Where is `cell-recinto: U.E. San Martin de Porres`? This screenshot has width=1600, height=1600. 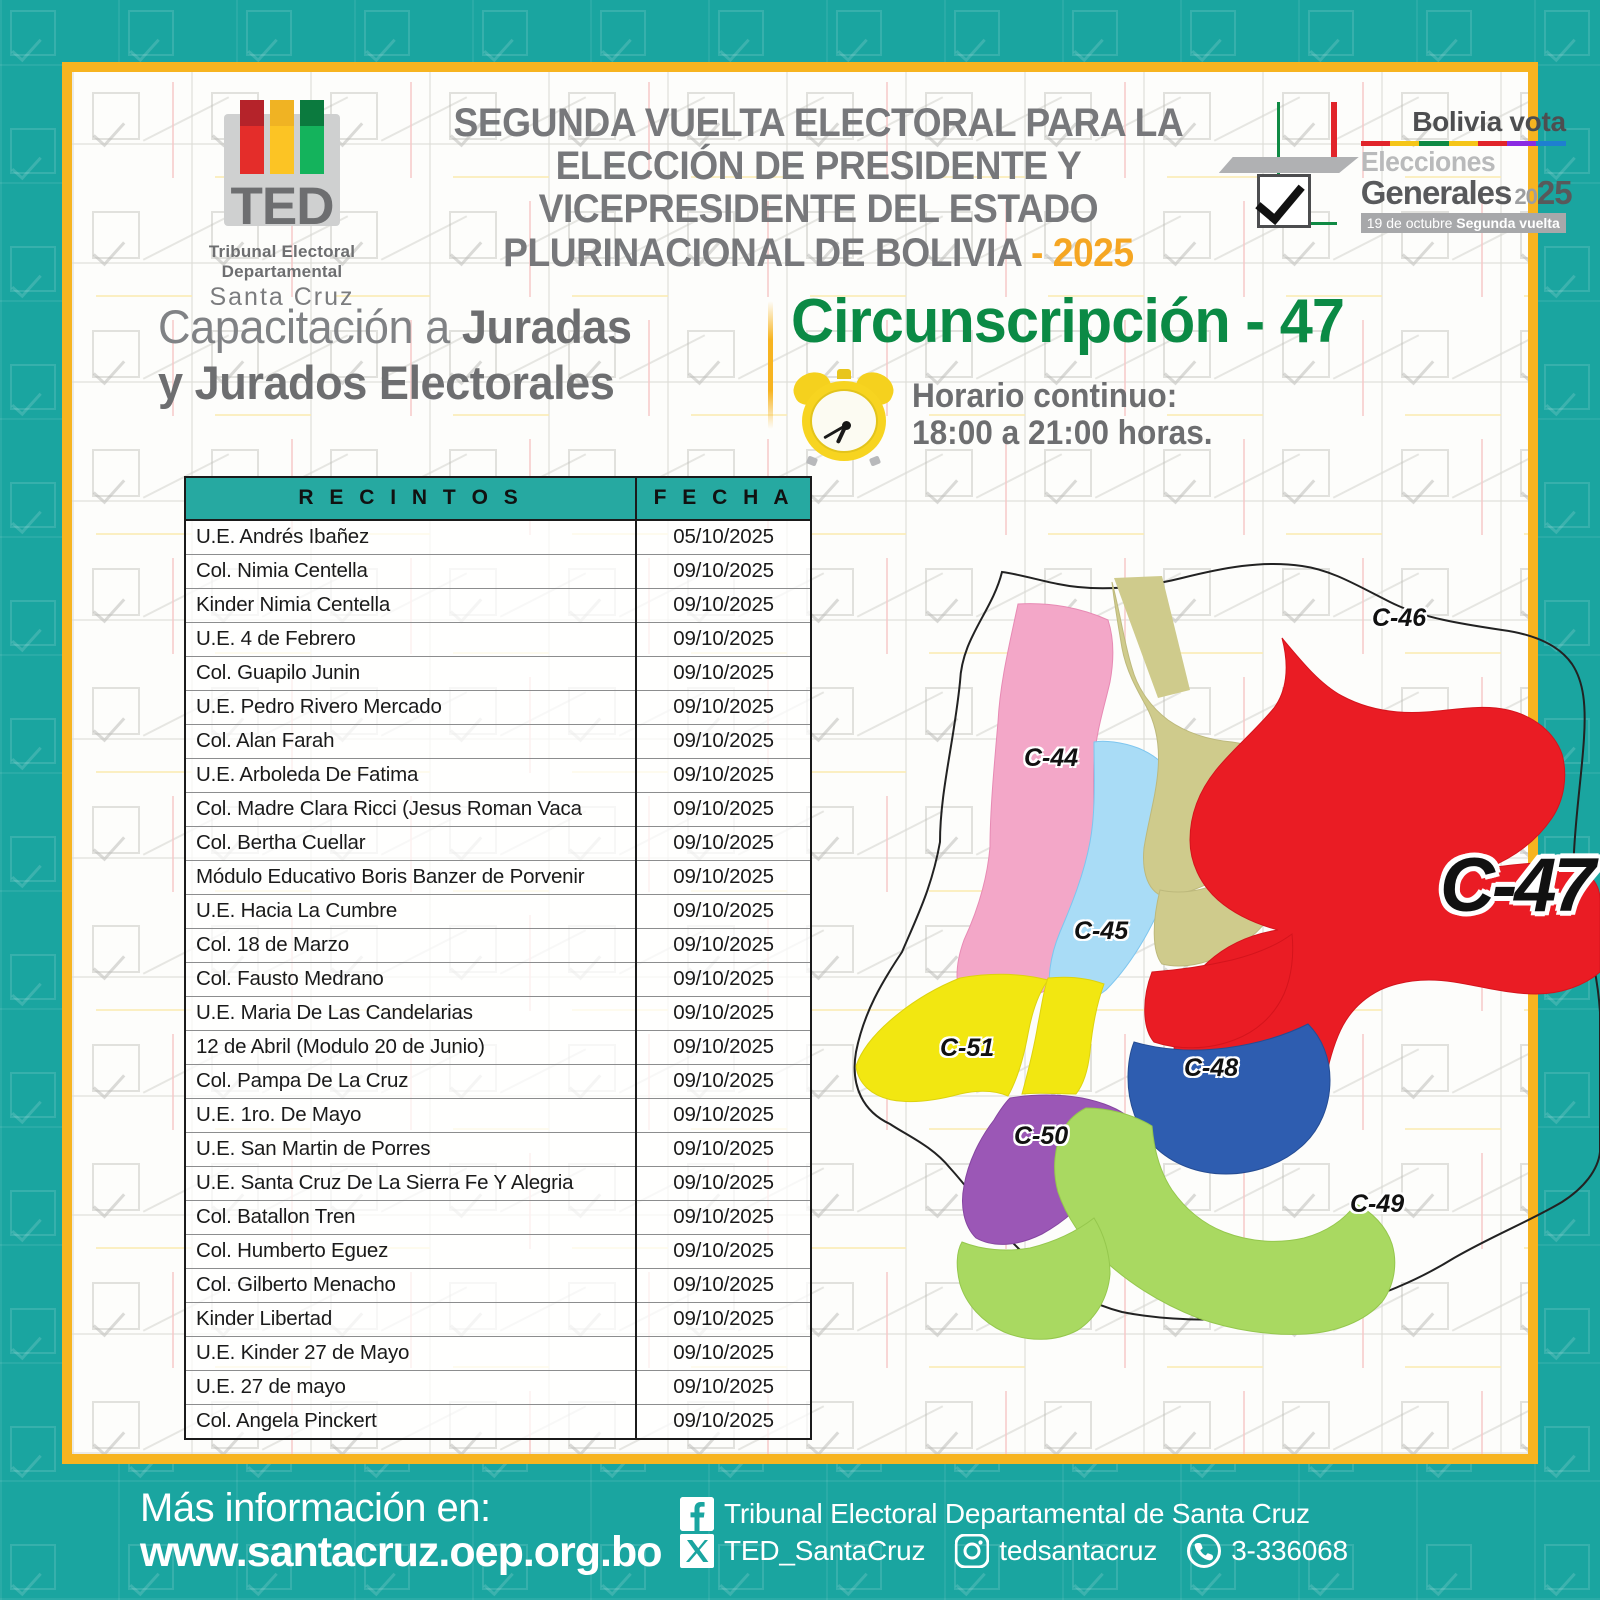 cell-recinto: U.E. San Martin de Porres is located at coordinates (411, 1149).